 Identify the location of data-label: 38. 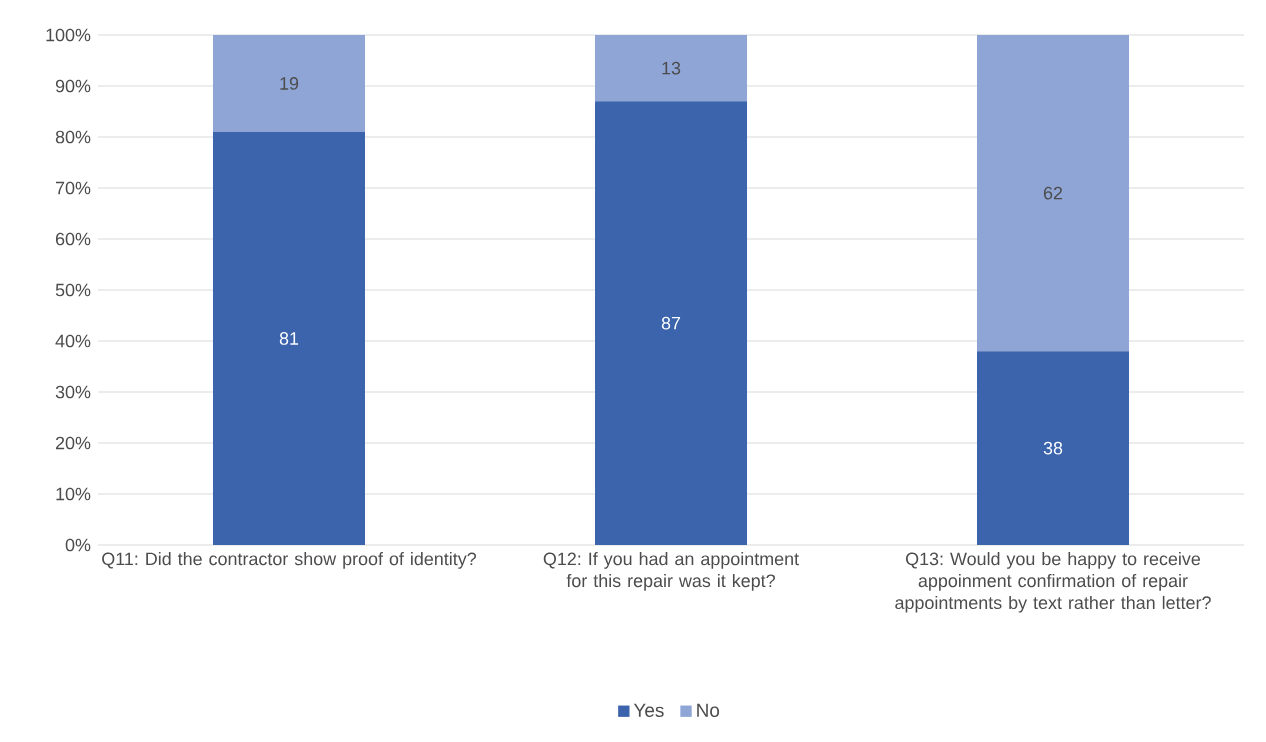
(1053, 448).